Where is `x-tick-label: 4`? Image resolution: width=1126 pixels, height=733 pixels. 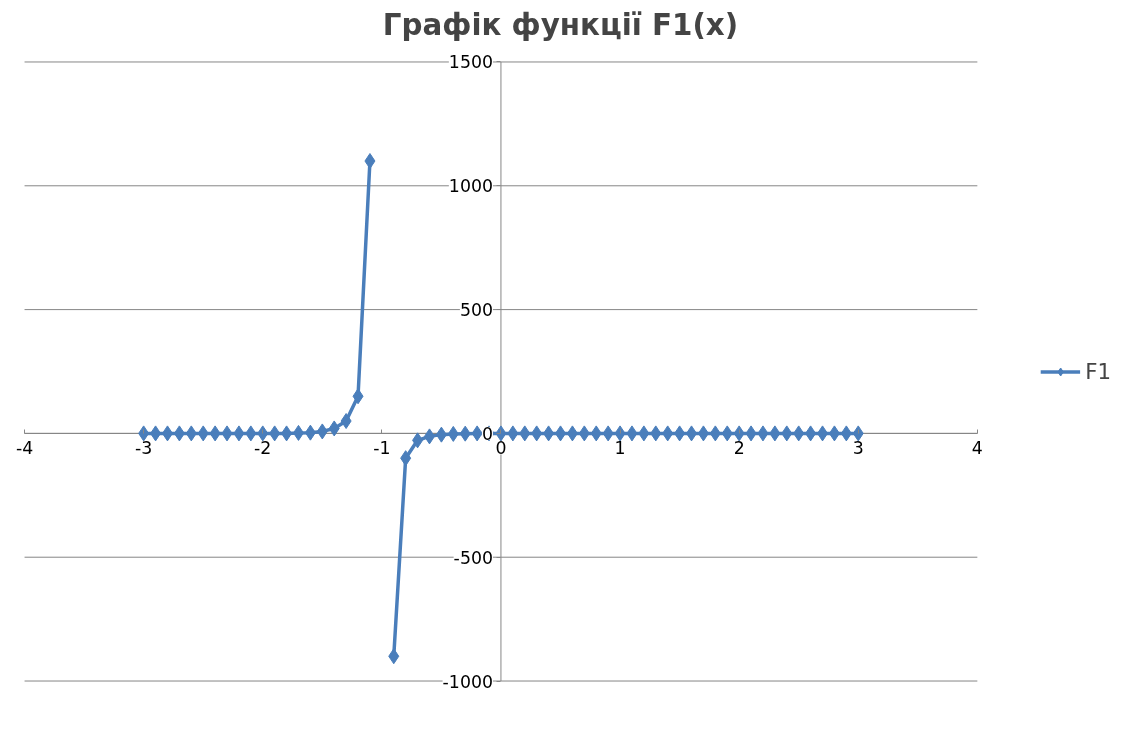
x-tick-label: 4 is located at coordinates (977, 448).